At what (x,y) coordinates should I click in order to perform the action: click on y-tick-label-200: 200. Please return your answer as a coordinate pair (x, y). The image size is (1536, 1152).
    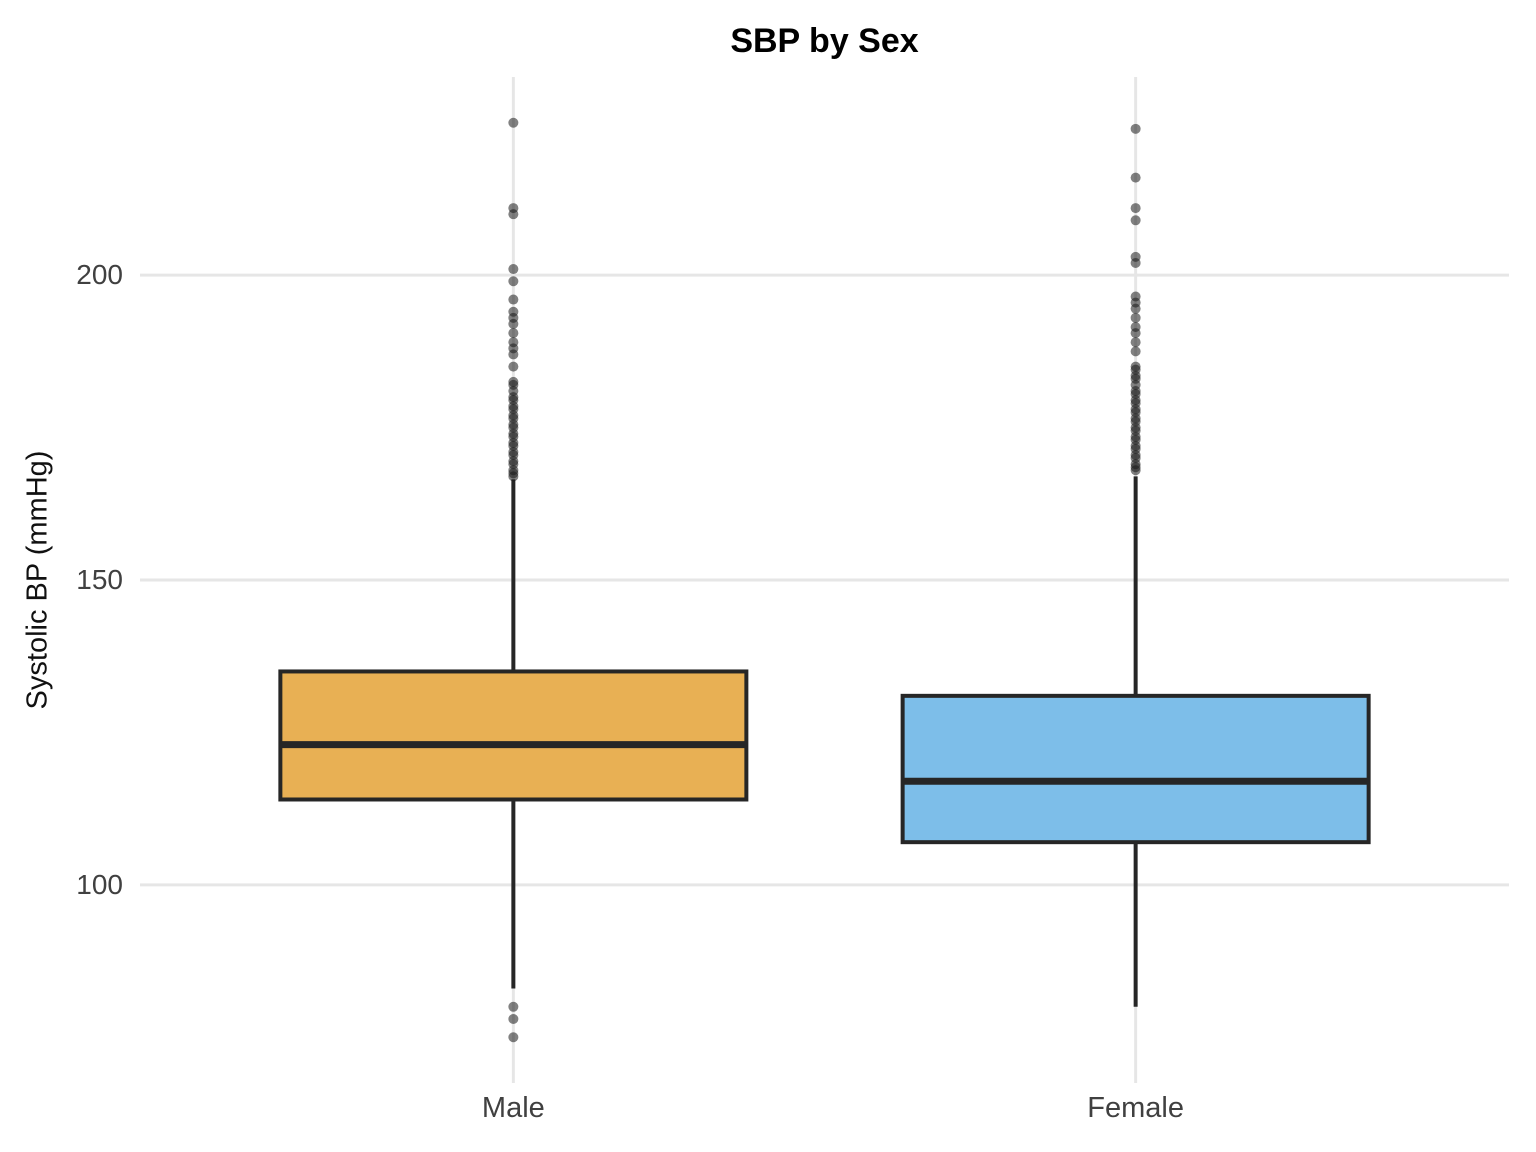
    Looking at the image, I should click on (99, 275).